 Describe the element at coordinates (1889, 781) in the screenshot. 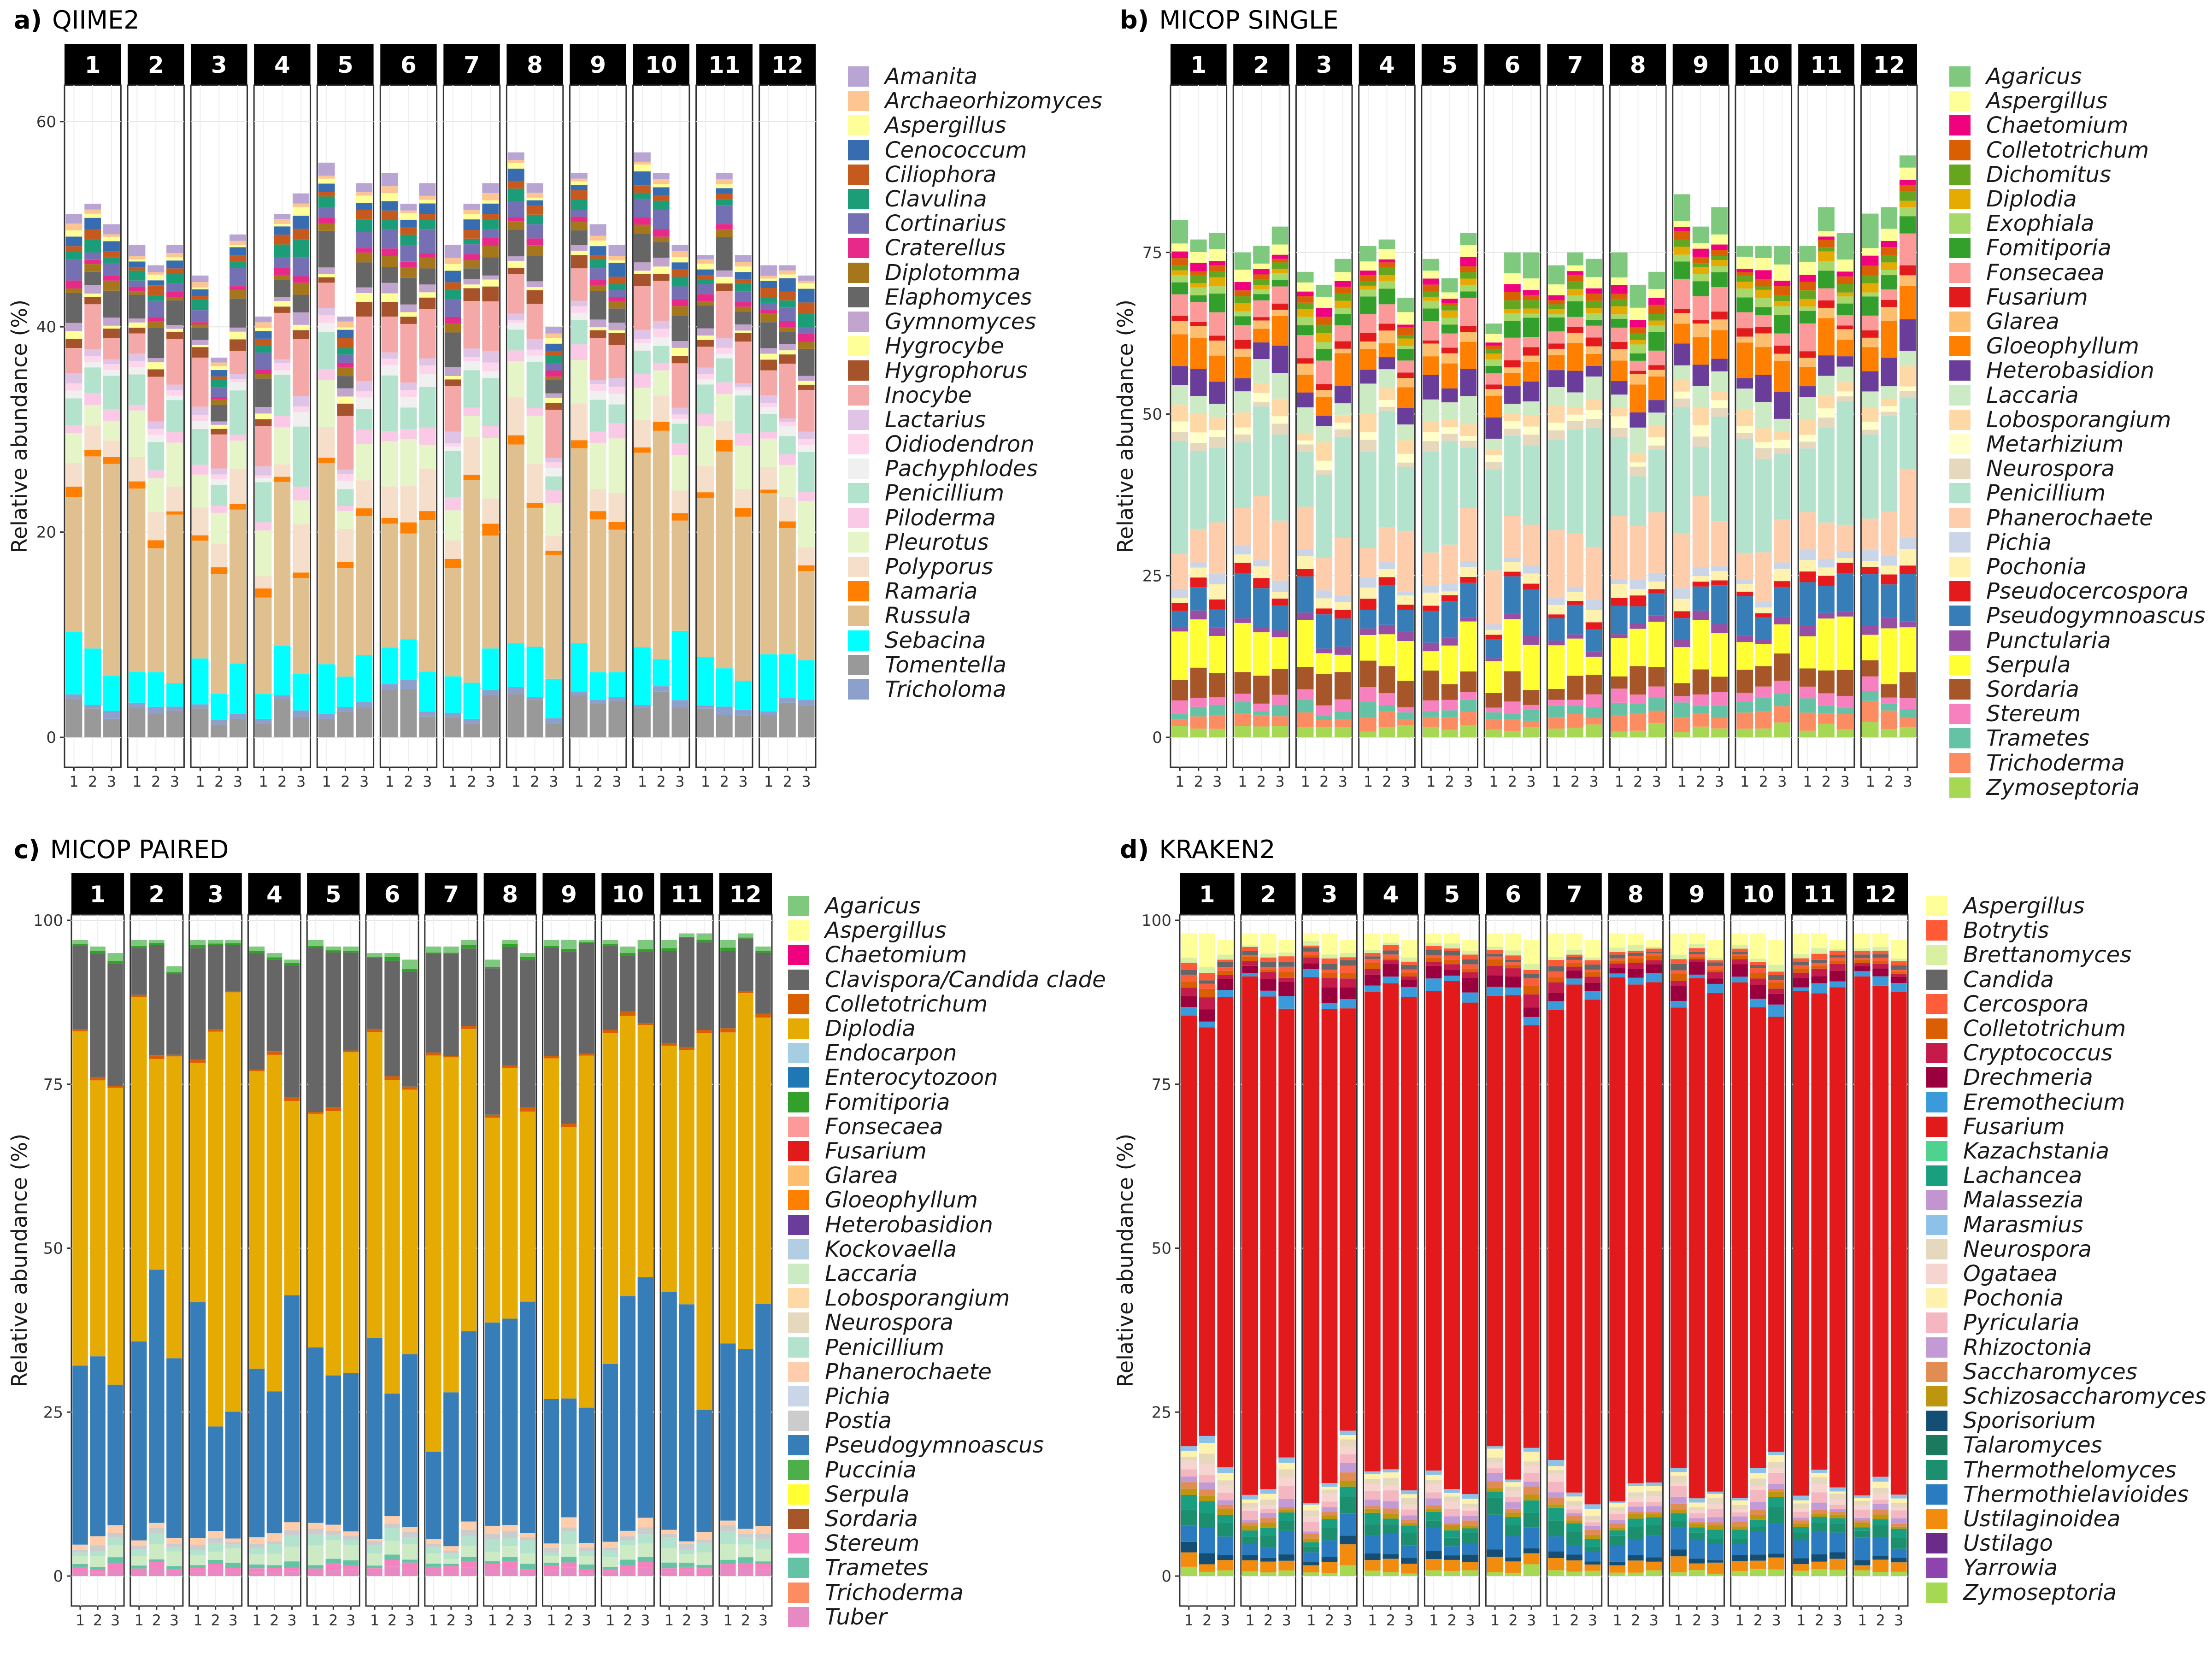

I see `x-tick-label: 2` at that location.